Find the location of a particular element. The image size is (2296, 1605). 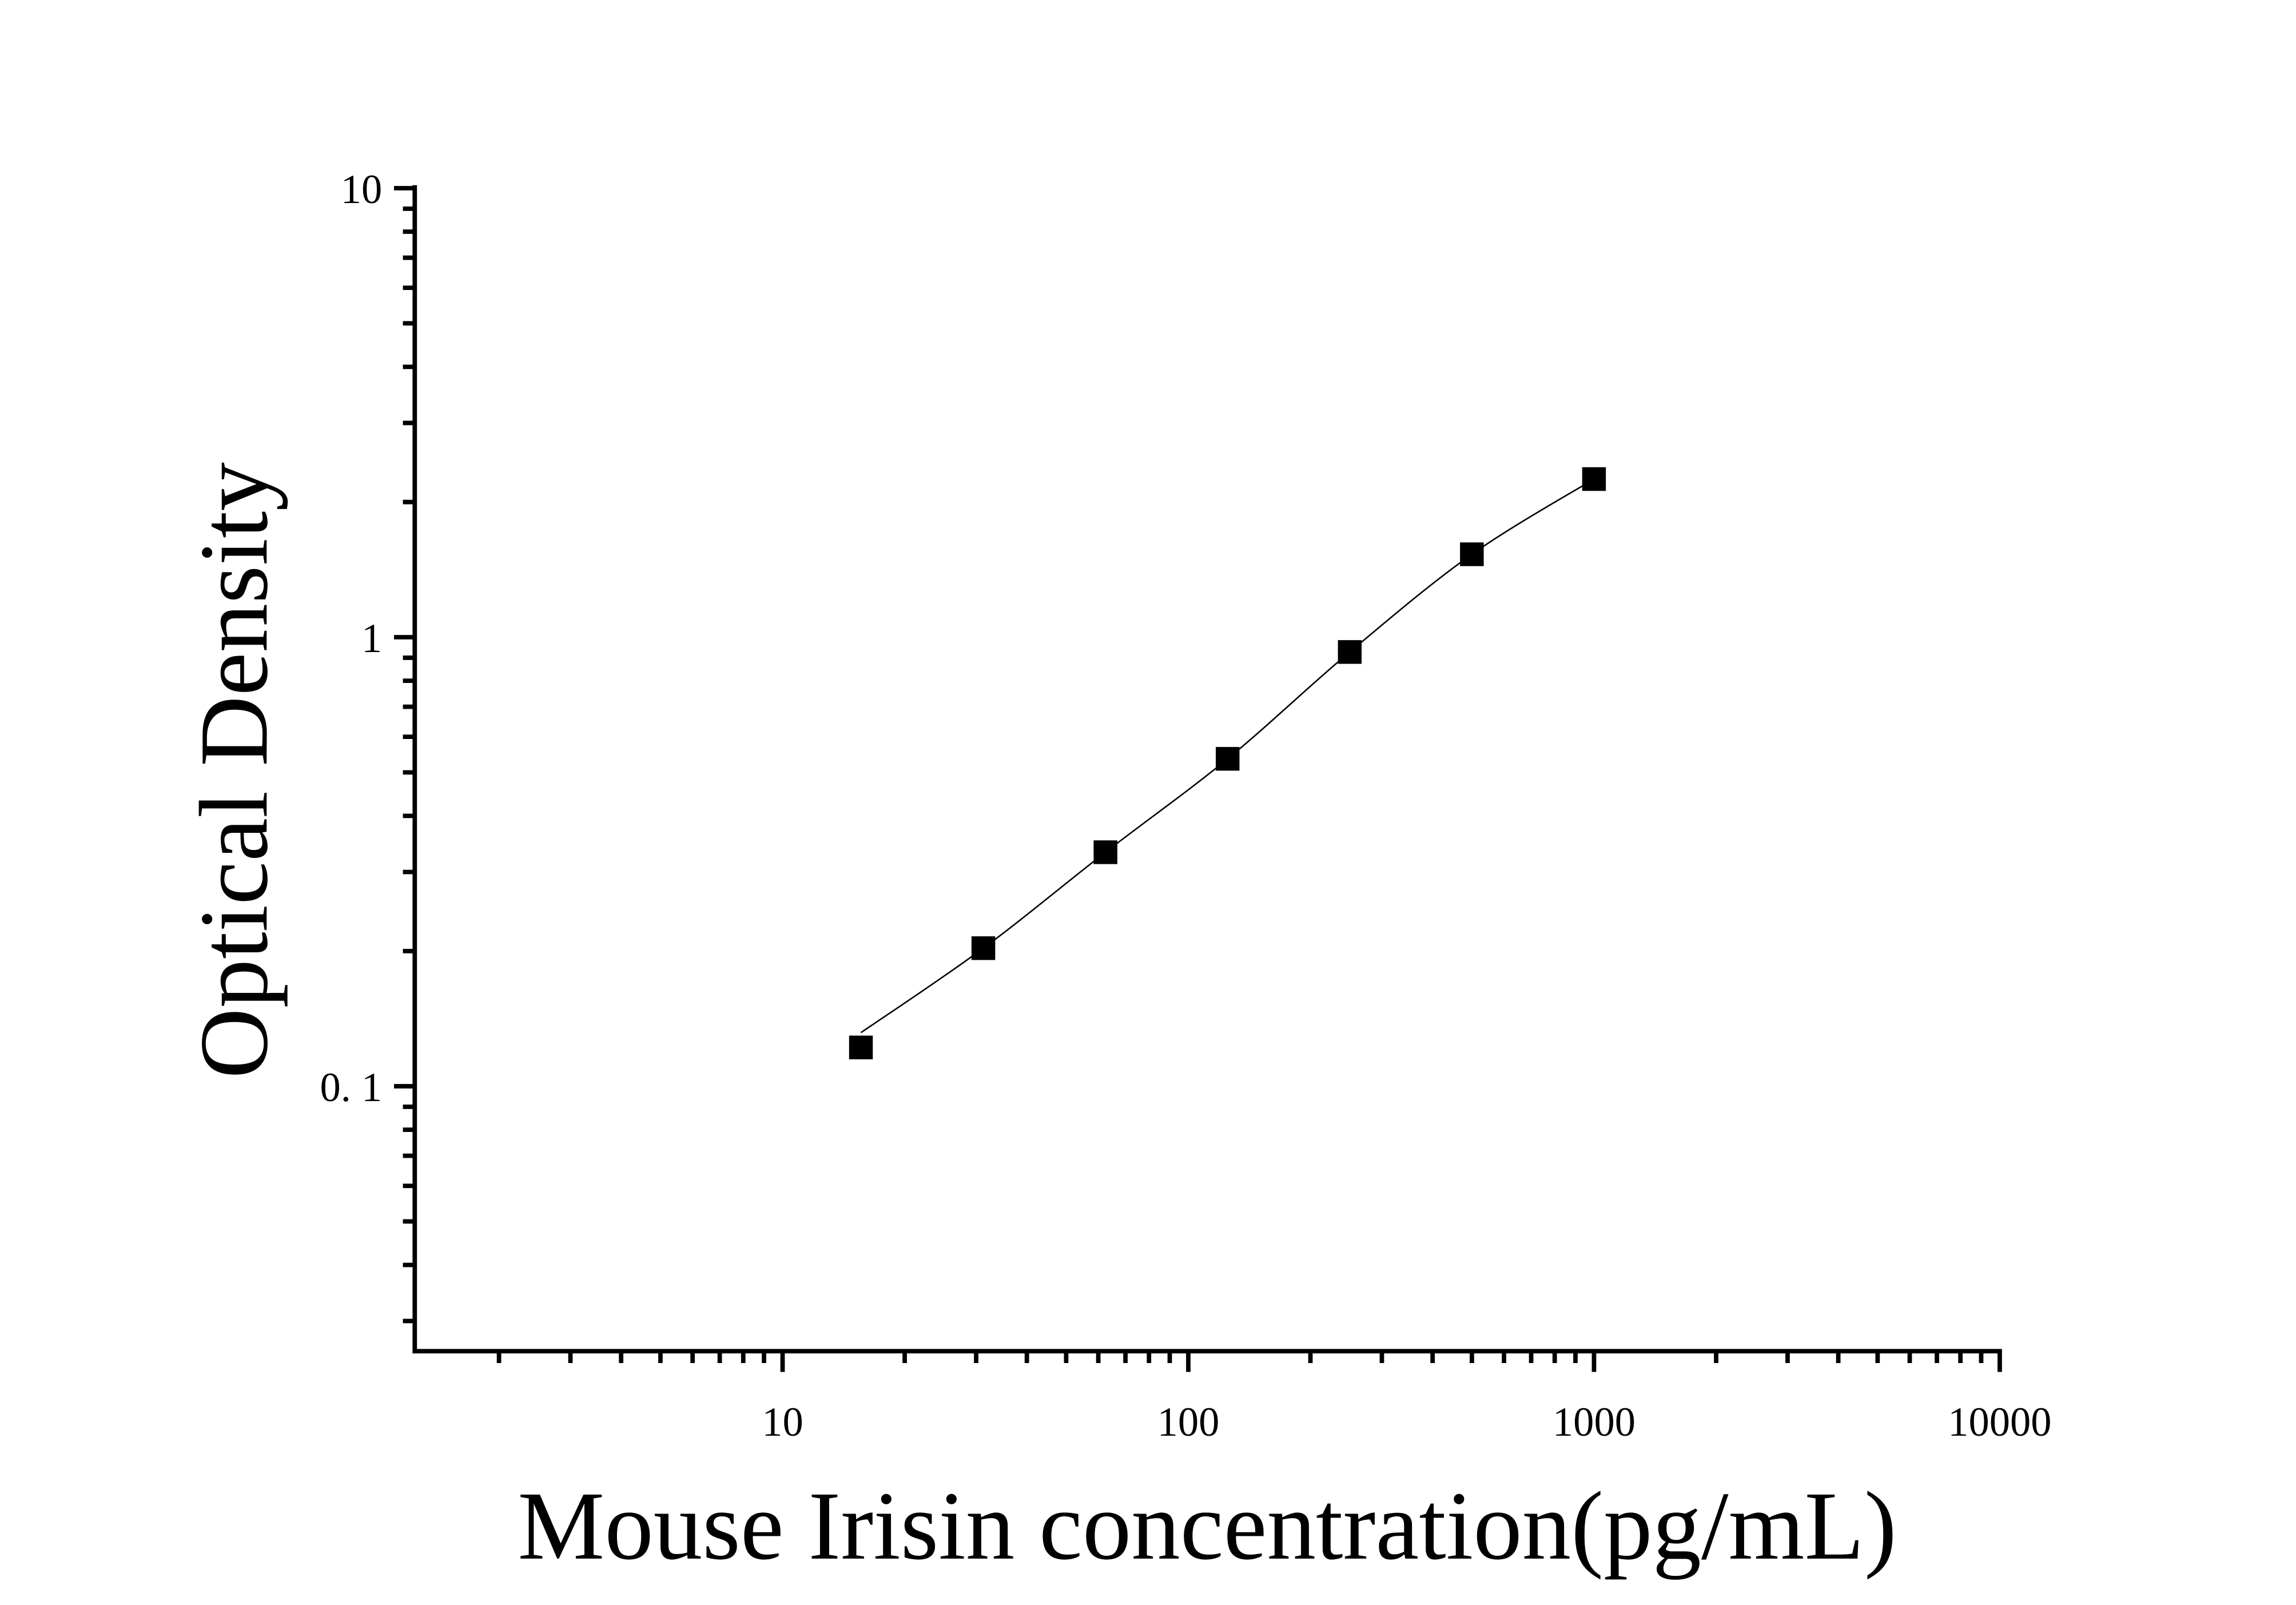

y-tick-label: 10 is located at coordinates (362, 189).